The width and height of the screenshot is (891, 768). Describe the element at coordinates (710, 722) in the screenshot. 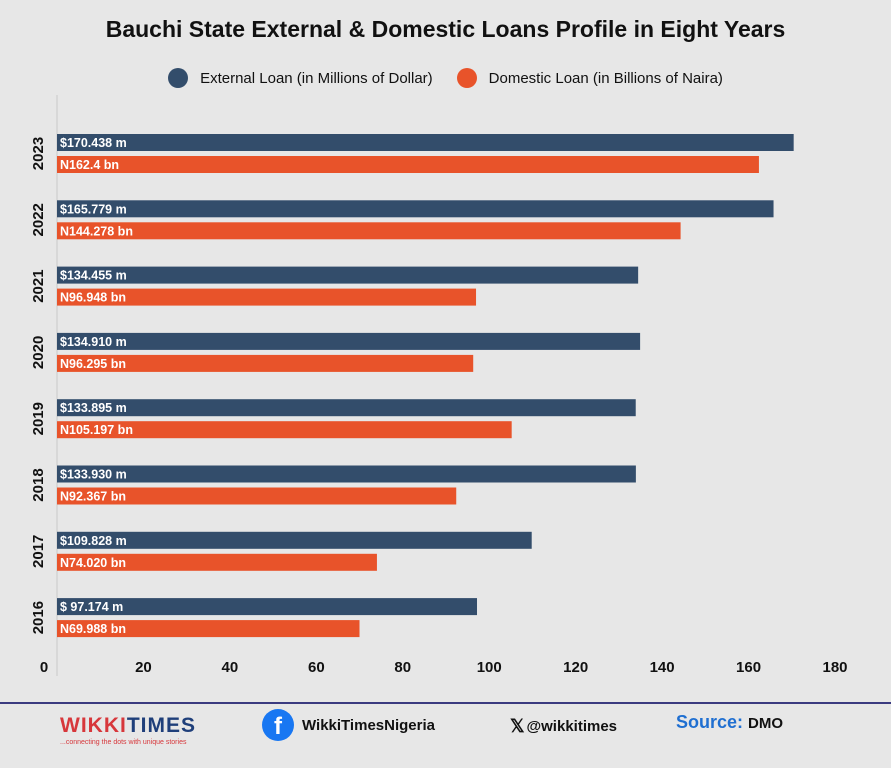

I see `source-label: Source:` at that location.